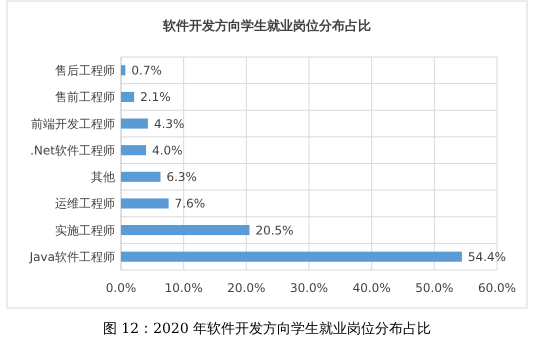 The image size is (534, 342). I want to click on y-tick-label: 运维工程师, so click(85, 203).